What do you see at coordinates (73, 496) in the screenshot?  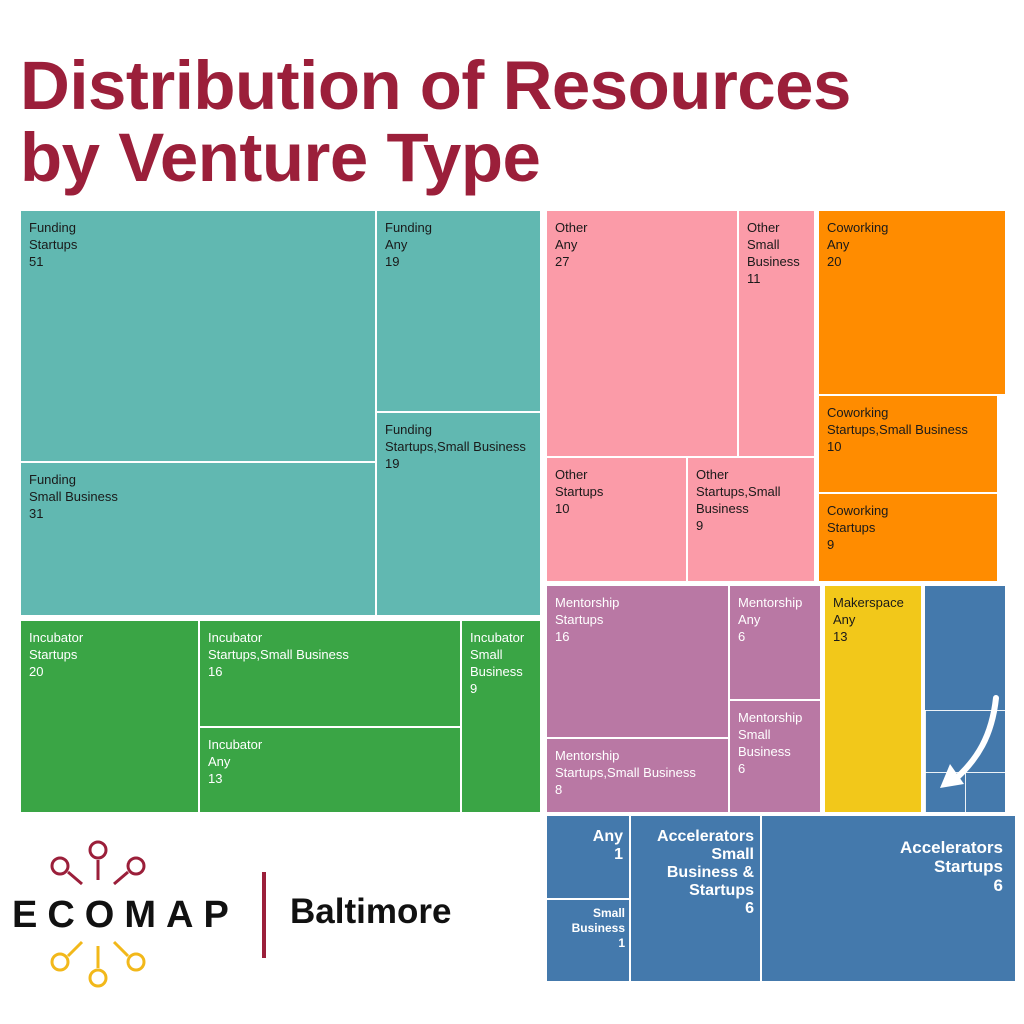 I see `tile-label: Small Business` at bounding box center [73, 496].